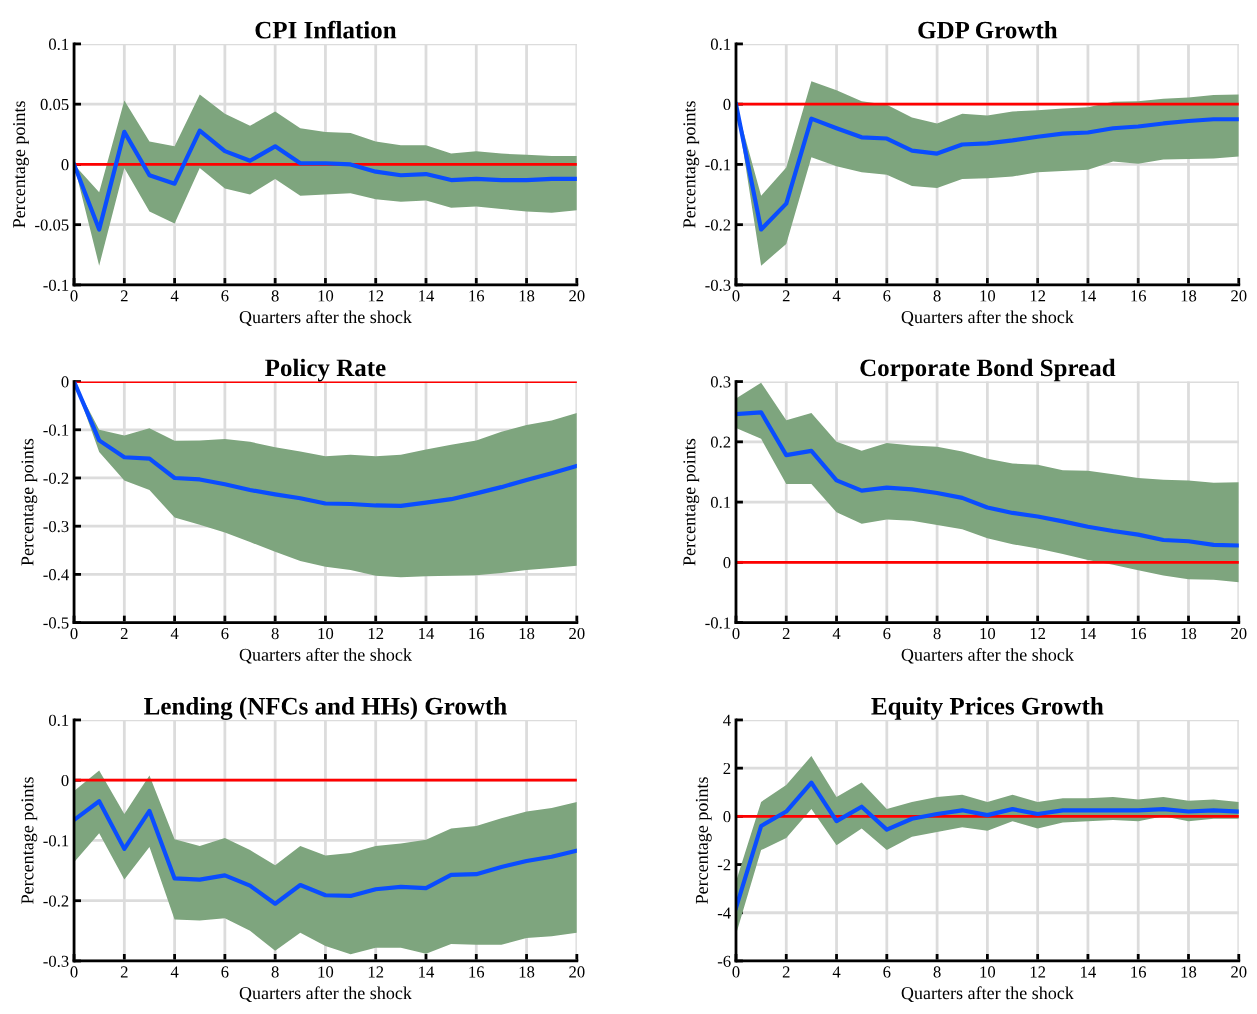 The height and width of the screenshot is (1014, 1257). What do you see at coordinates (56, 623) in the screenshot?
I see `y-tick-label: -0.5` at bounding box center [56, 623].